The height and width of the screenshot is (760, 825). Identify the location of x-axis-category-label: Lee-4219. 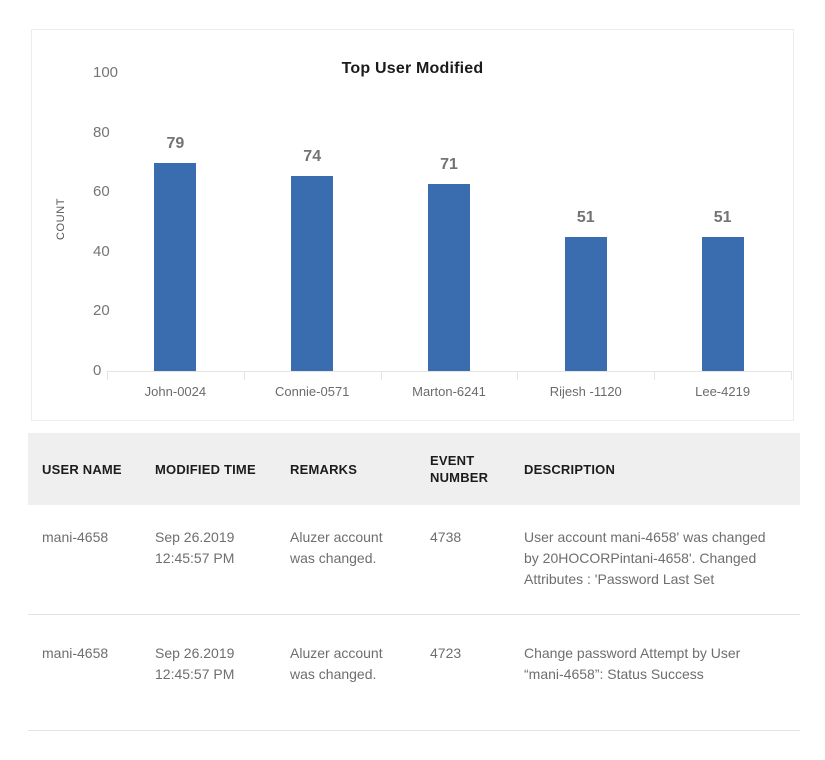
(723, 391).